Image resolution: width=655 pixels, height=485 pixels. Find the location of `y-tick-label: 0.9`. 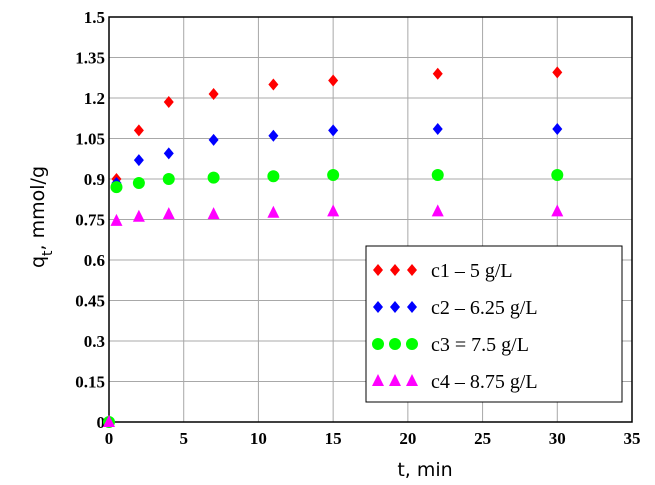

y-tick-label: 0.9 is located at coordinates (94, 179).